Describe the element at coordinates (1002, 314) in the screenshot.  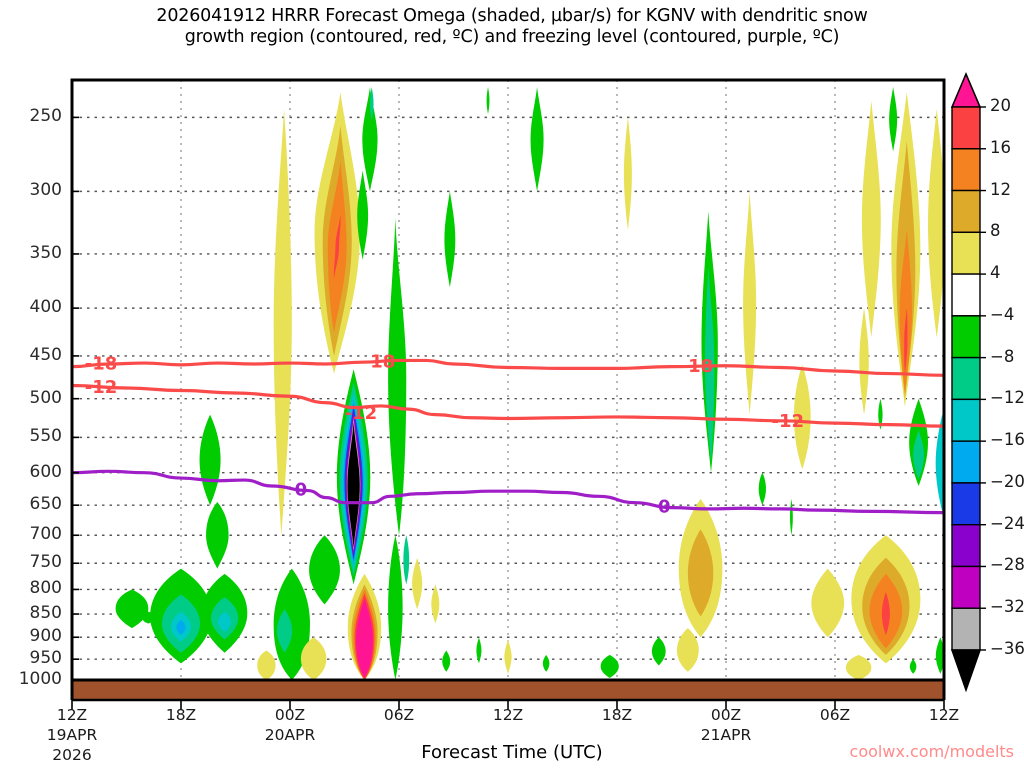
I see `colorbar-tick-label: −4` at that location.